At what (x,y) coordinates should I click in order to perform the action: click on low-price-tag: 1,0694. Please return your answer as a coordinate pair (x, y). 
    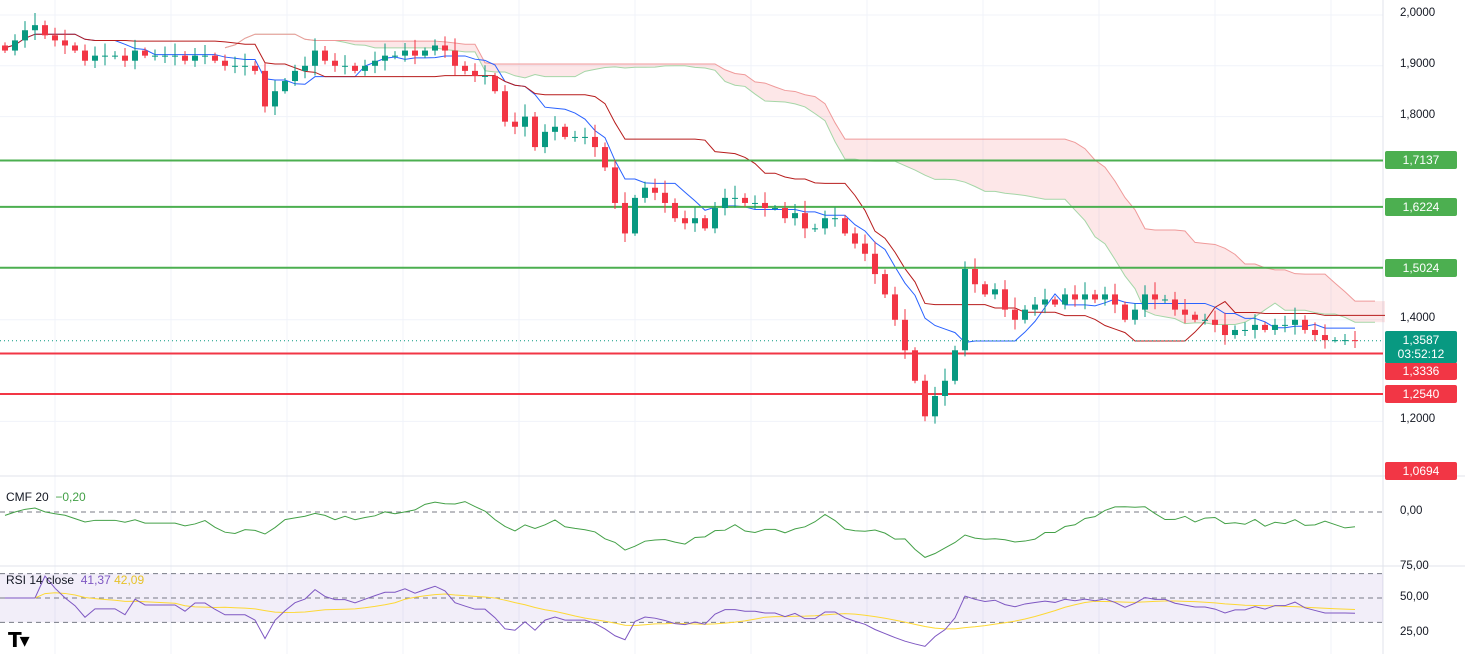
    Looking at the image, I should click on (1421, 471).